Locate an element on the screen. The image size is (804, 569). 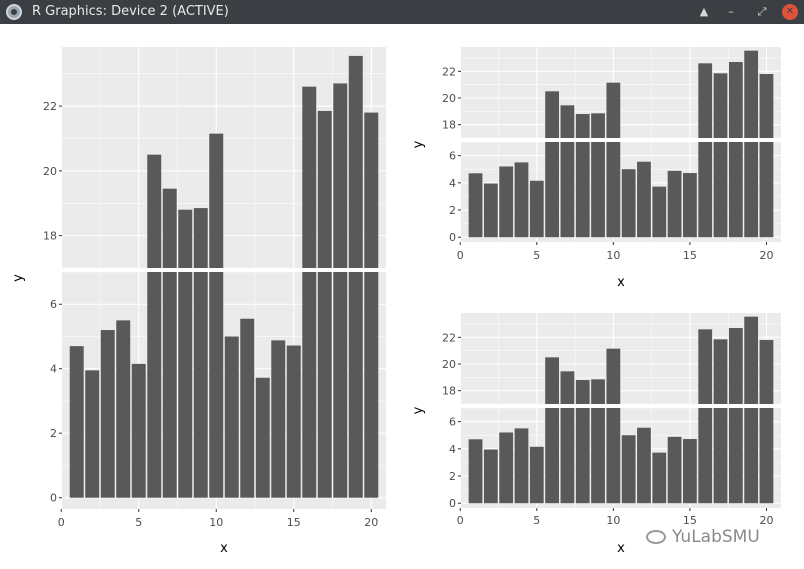
r-app-icon is located at coordinates (14, 12).